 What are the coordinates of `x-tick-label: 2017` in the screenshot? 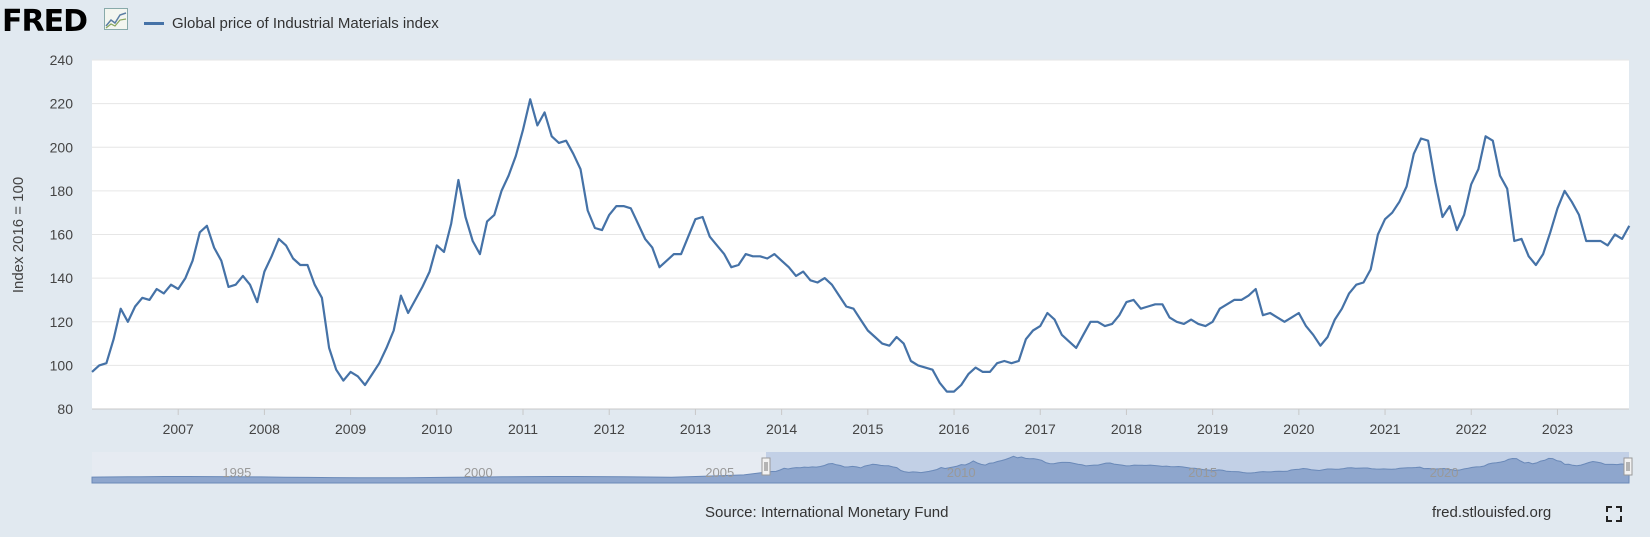 It's located at (1040, 429).